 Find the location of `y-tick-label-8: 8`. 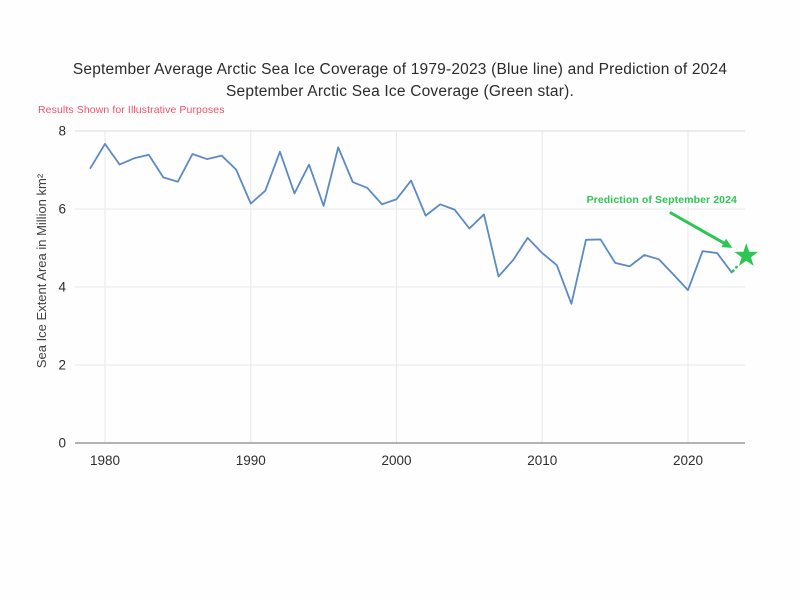

y-tick-label-8: 8 is located at coordinates (62, 131).